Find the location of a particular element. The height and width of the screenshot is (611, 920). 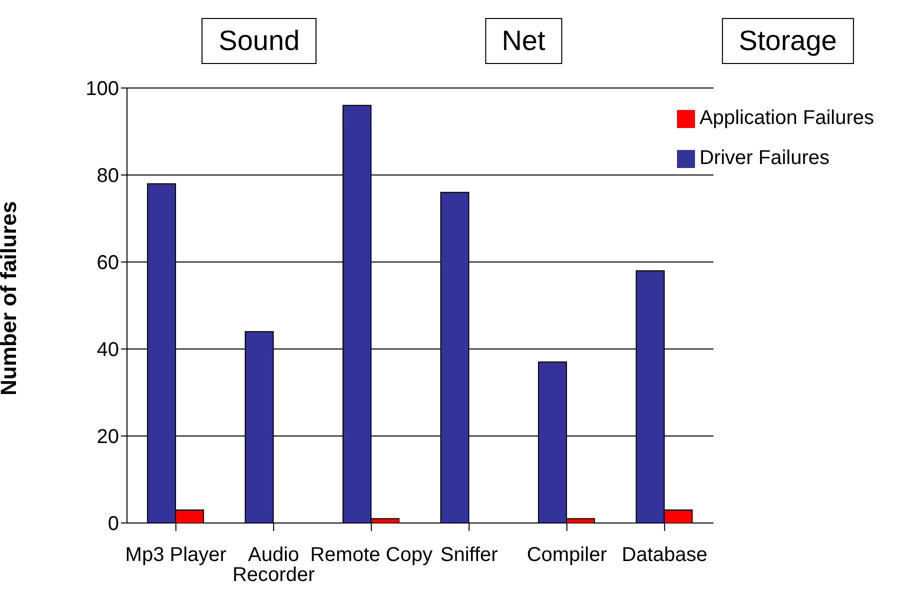

y-tick-label: 40 is located at coordinates (107, 350).